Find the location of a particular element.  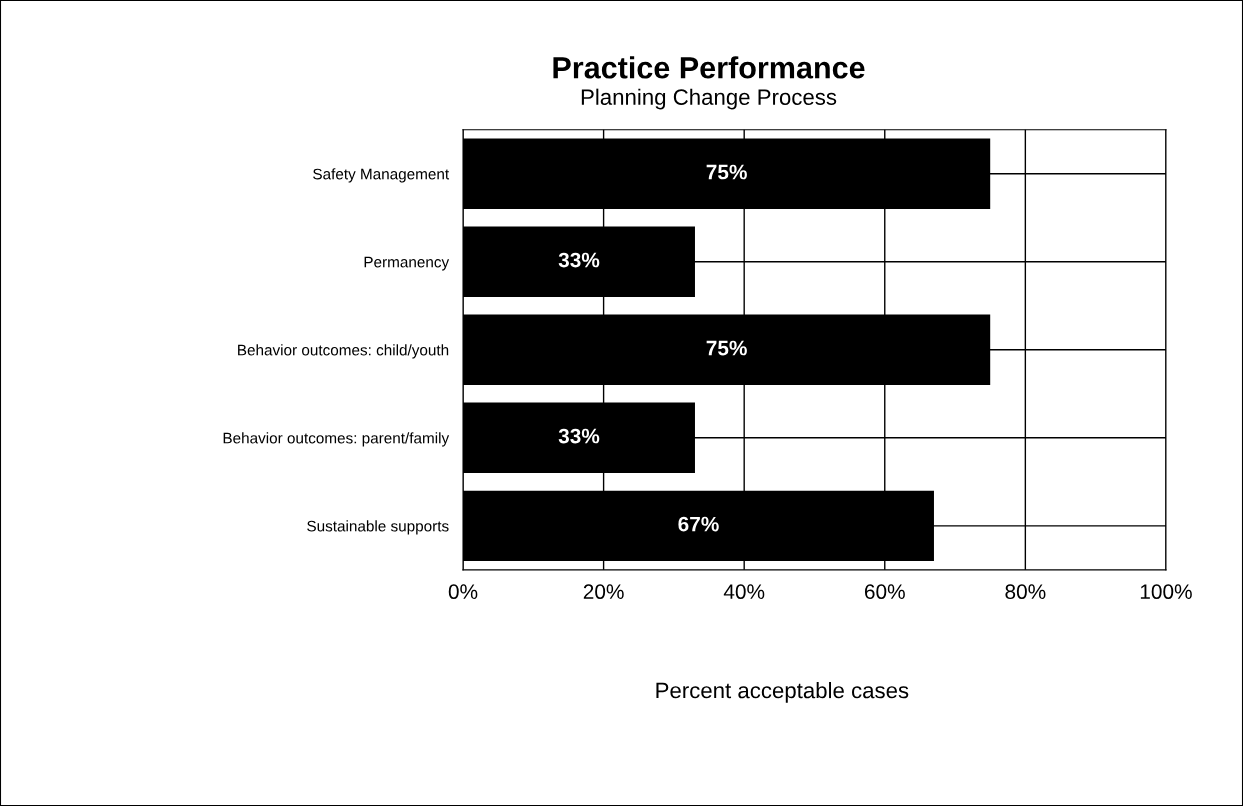

y-tick-label: Safety Management is located at coordinates (381, 175).